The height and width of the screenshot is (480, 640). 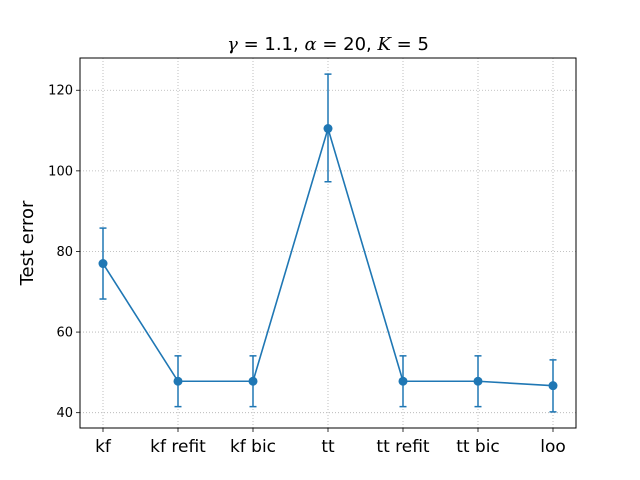 I want to click on y-tick-label: 120, so click(x=60, y=91).